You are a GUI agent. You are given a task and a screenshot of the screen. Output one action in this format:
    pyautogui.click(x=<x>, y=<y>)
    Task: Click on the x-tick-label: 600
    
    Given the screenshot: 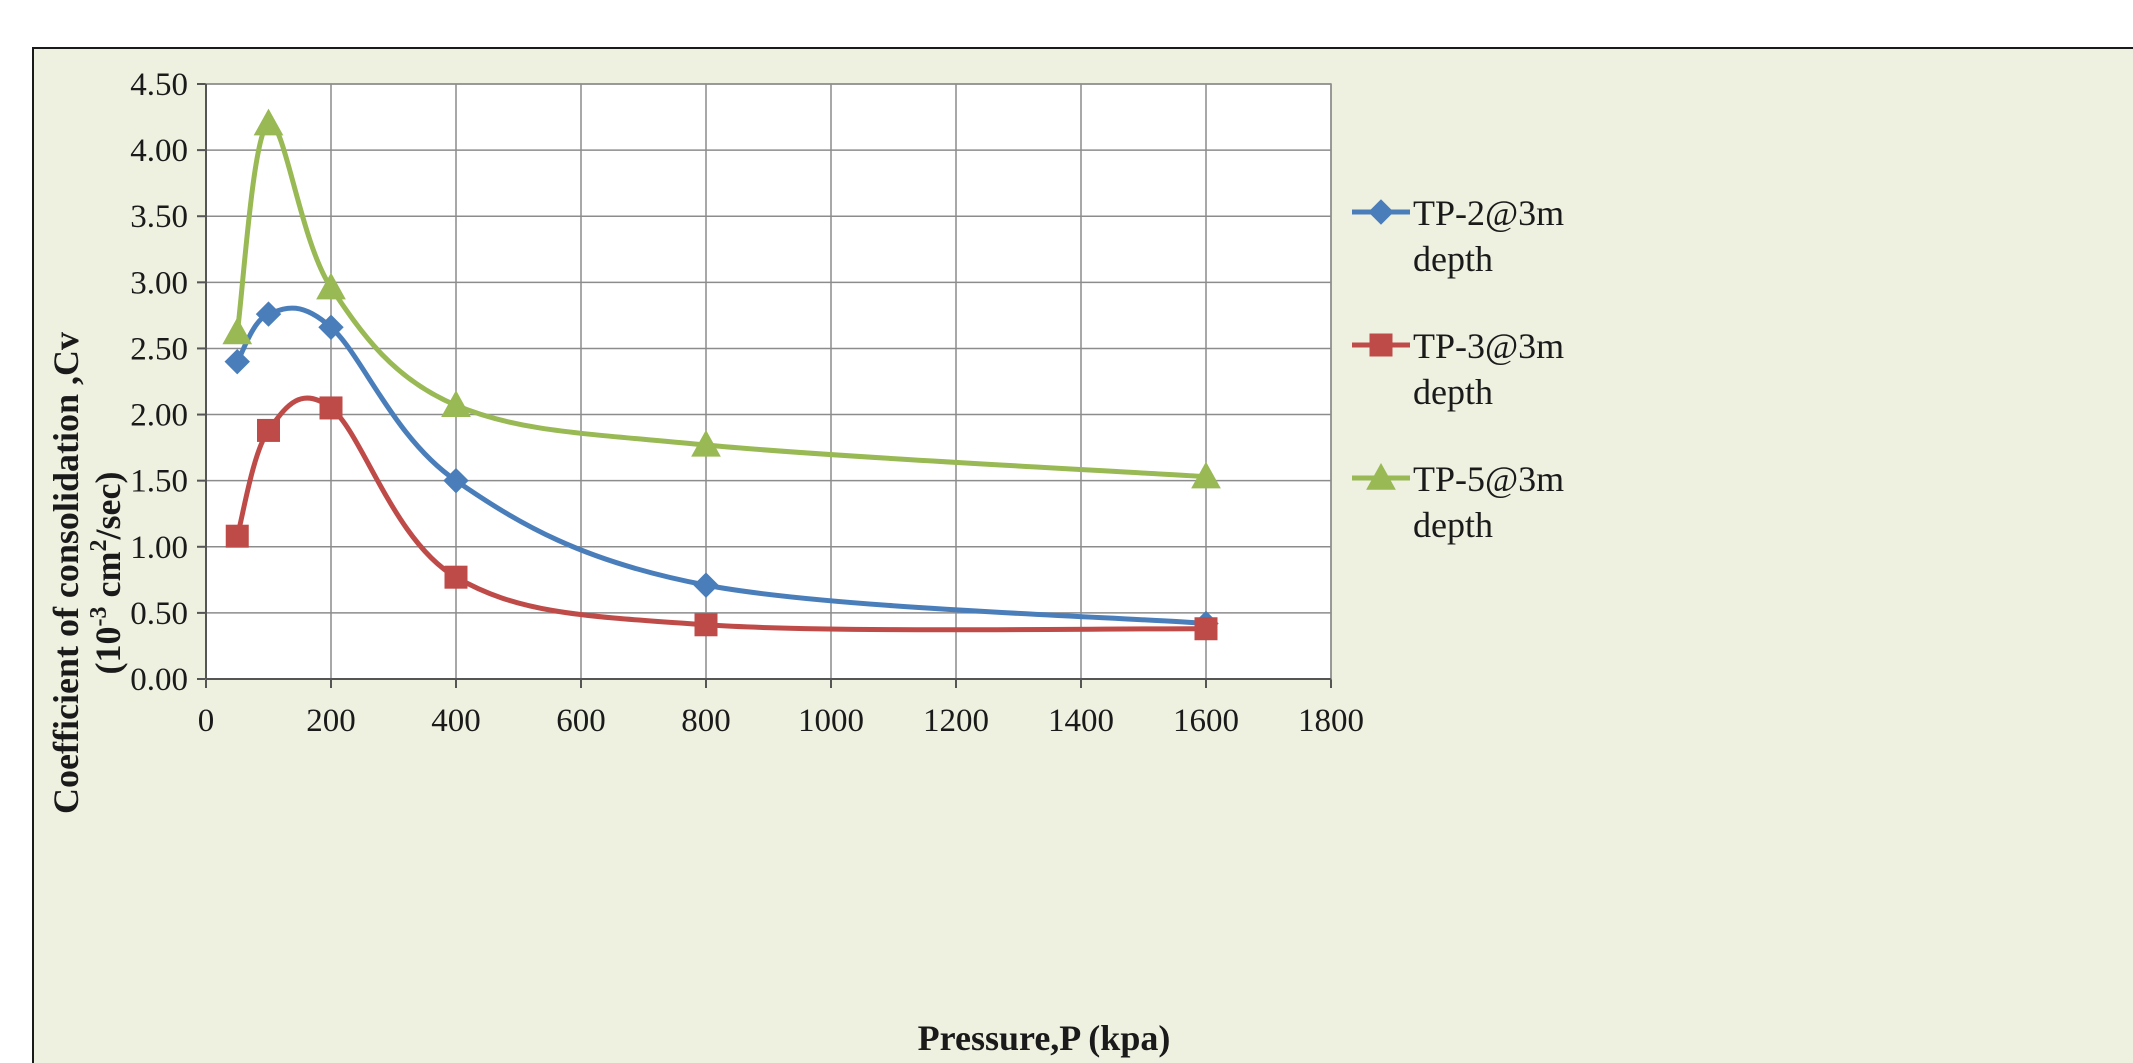 What is the action you would take?
    pyautogui.click(x=581, y=721)
    